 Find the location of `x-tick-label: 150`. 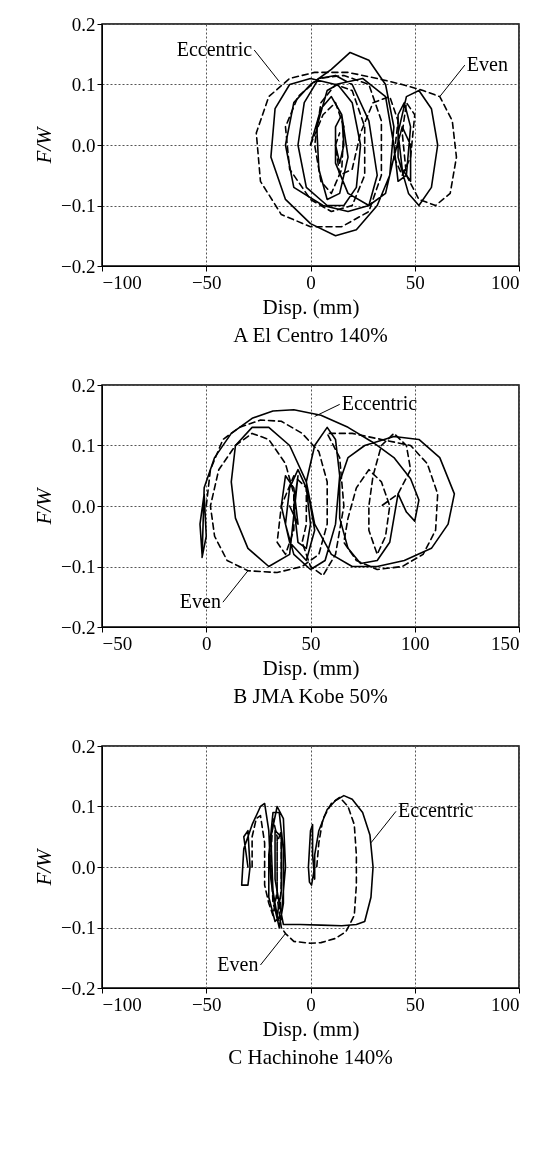

x-tick-label: 150 is located at coordinates (505, 643).